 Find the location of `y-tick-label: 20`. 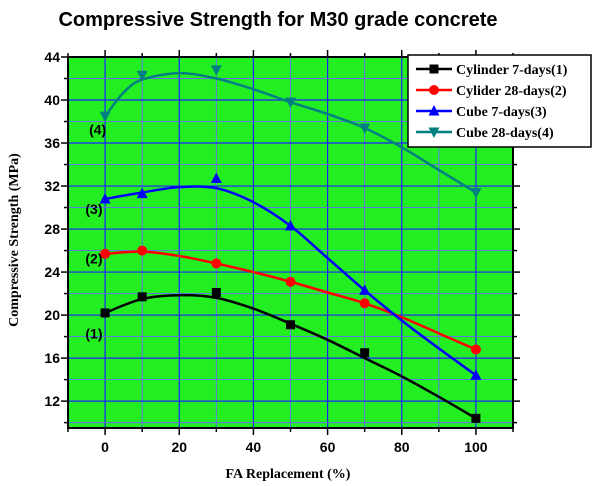

y-tick-label: 20 is located at coordinates (52, 315).